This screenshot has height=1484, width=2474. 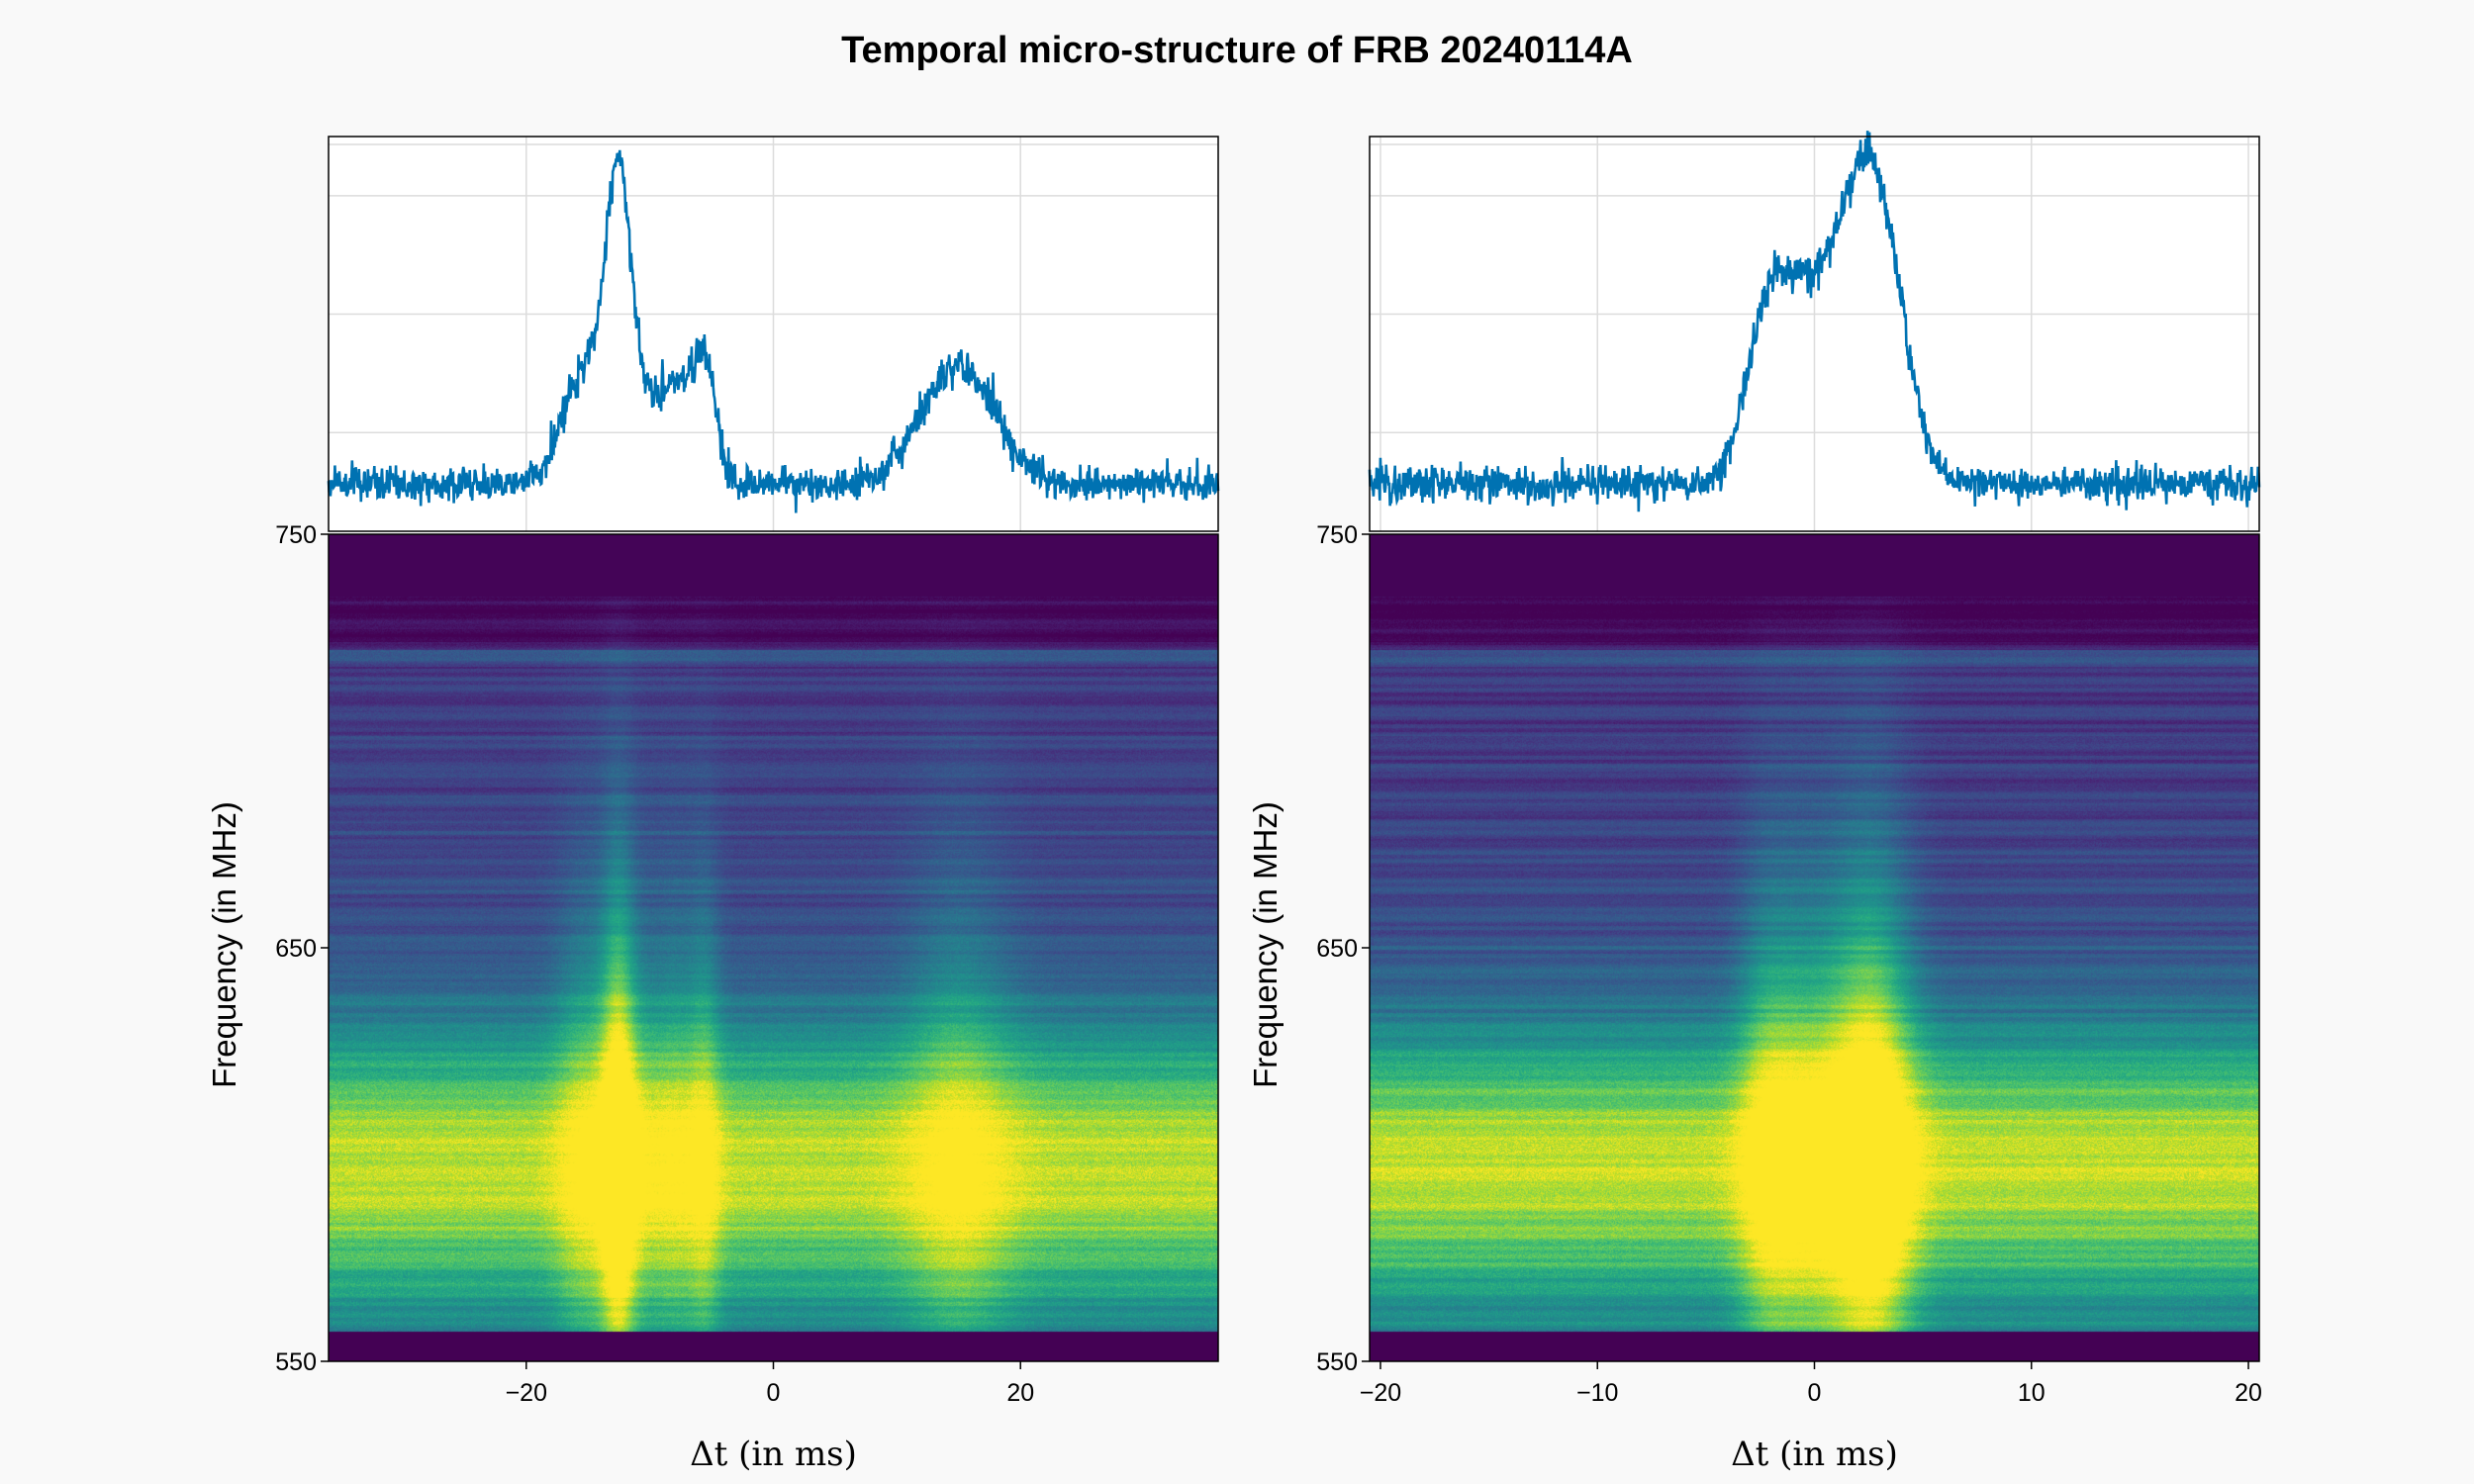 What do you see at coordinates (1597, 1393) in the screenshot?
I see `right-x-tick-label: −10` at bounding box center [1597, 1393].